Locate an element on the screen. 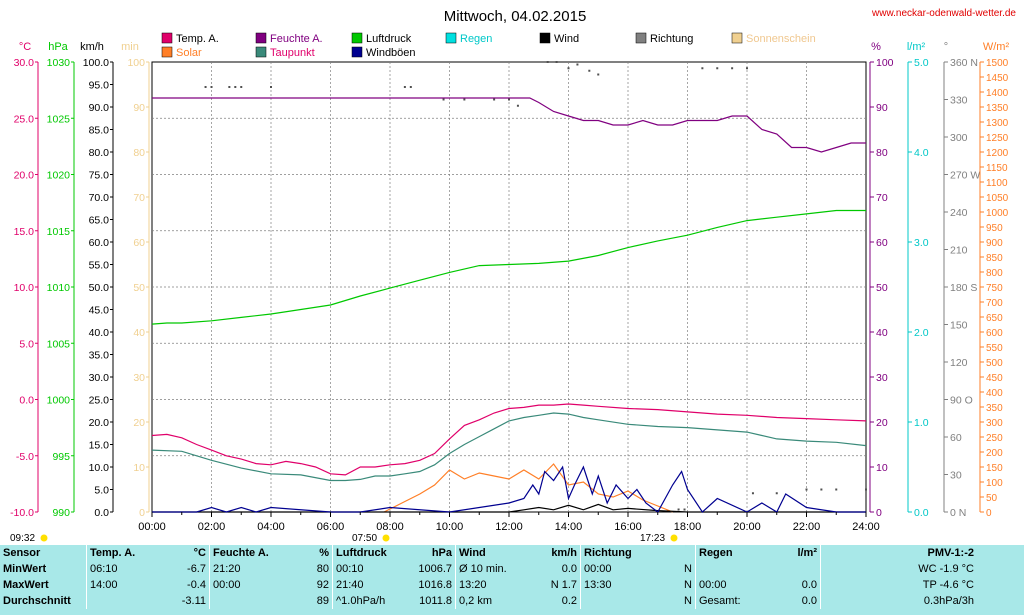  legend-label: Temp. A. is located at coordinates (197, 39).